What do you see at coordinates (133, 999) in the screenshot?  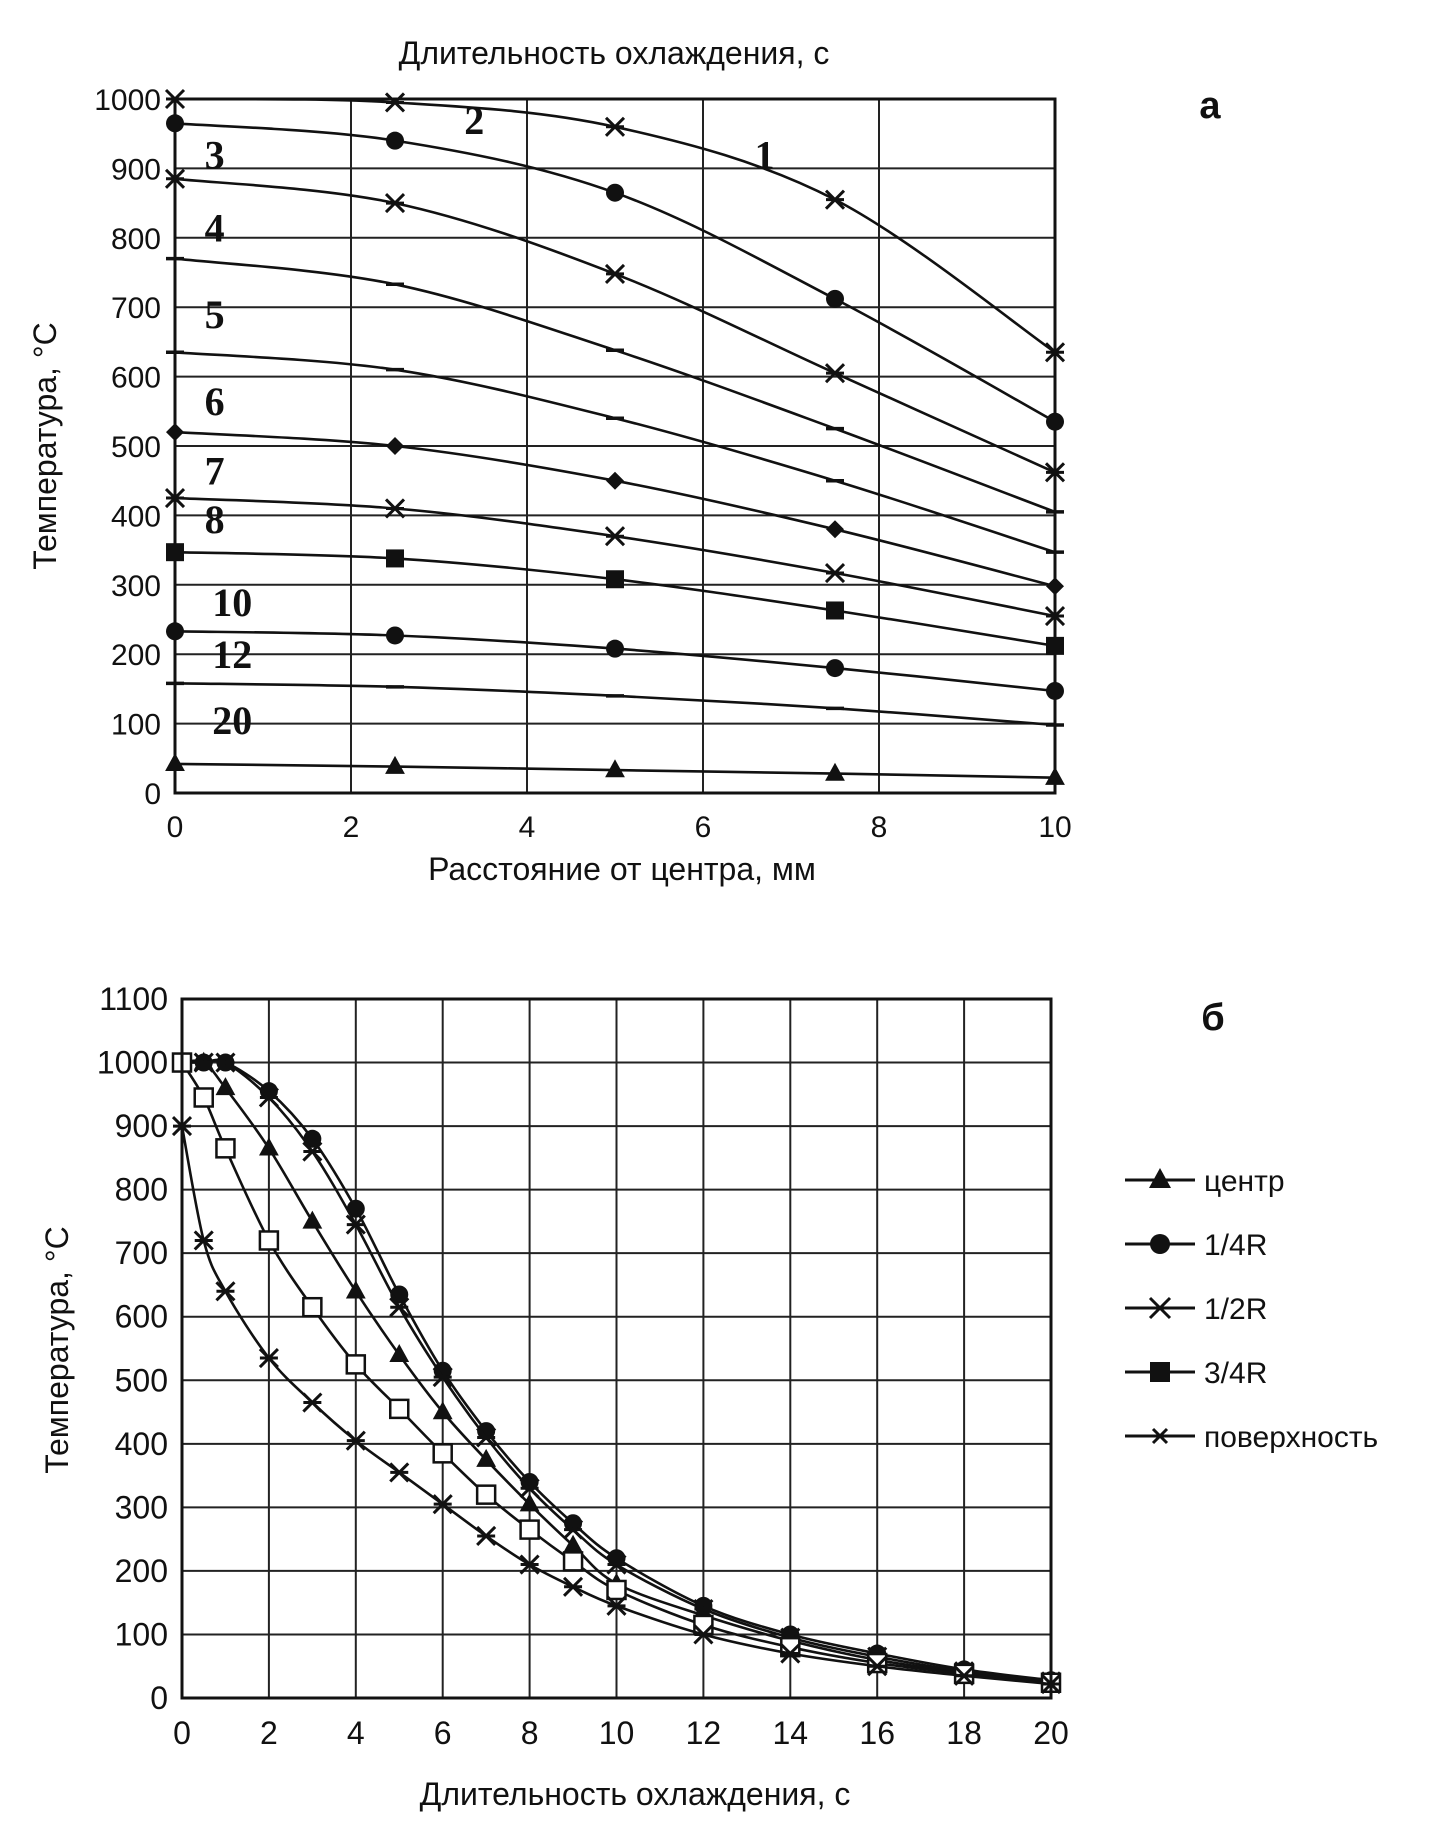 I see `y-tick-label: 1100` at bounding box center [133, 999].